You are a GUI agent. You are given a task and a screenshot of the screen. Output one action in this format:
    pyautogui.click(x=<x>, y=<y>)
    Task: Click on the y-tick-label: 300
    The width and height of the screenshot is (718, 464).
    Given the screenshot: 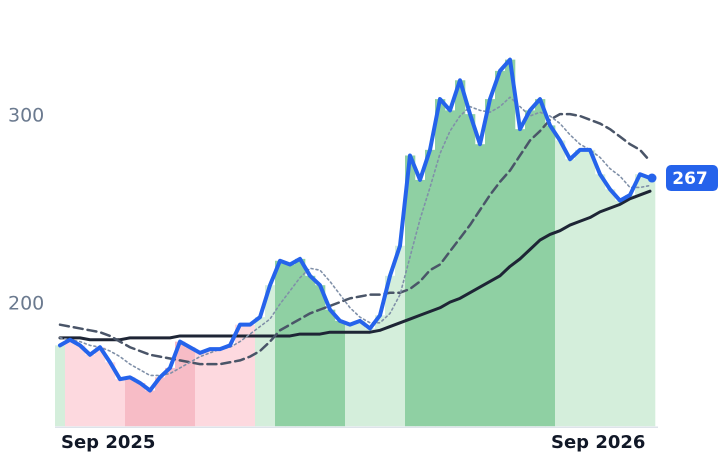 What is the action you would take?
    pyautogui.click(x=26, y=116)
    